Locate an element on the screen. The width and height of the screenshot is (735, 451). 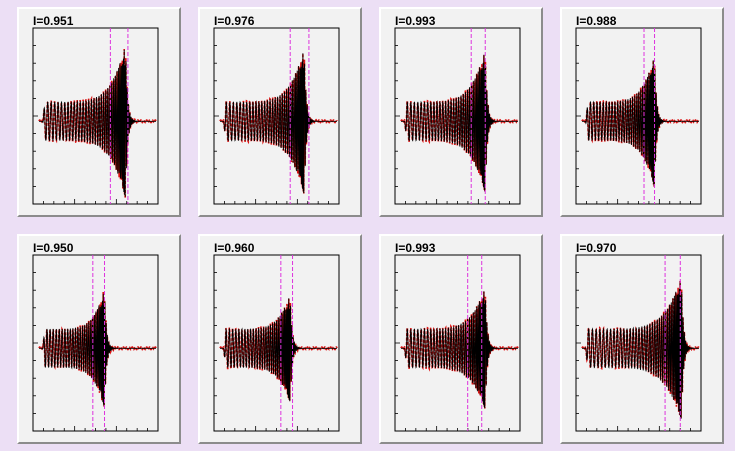
panel-title: I=0.950 is located at coordinates (53, 248).